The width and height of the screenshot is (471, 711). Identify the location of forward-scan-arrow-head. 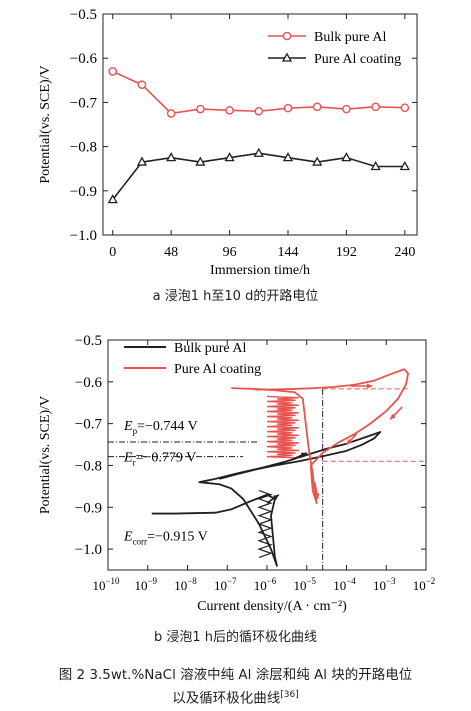
(369, 386).